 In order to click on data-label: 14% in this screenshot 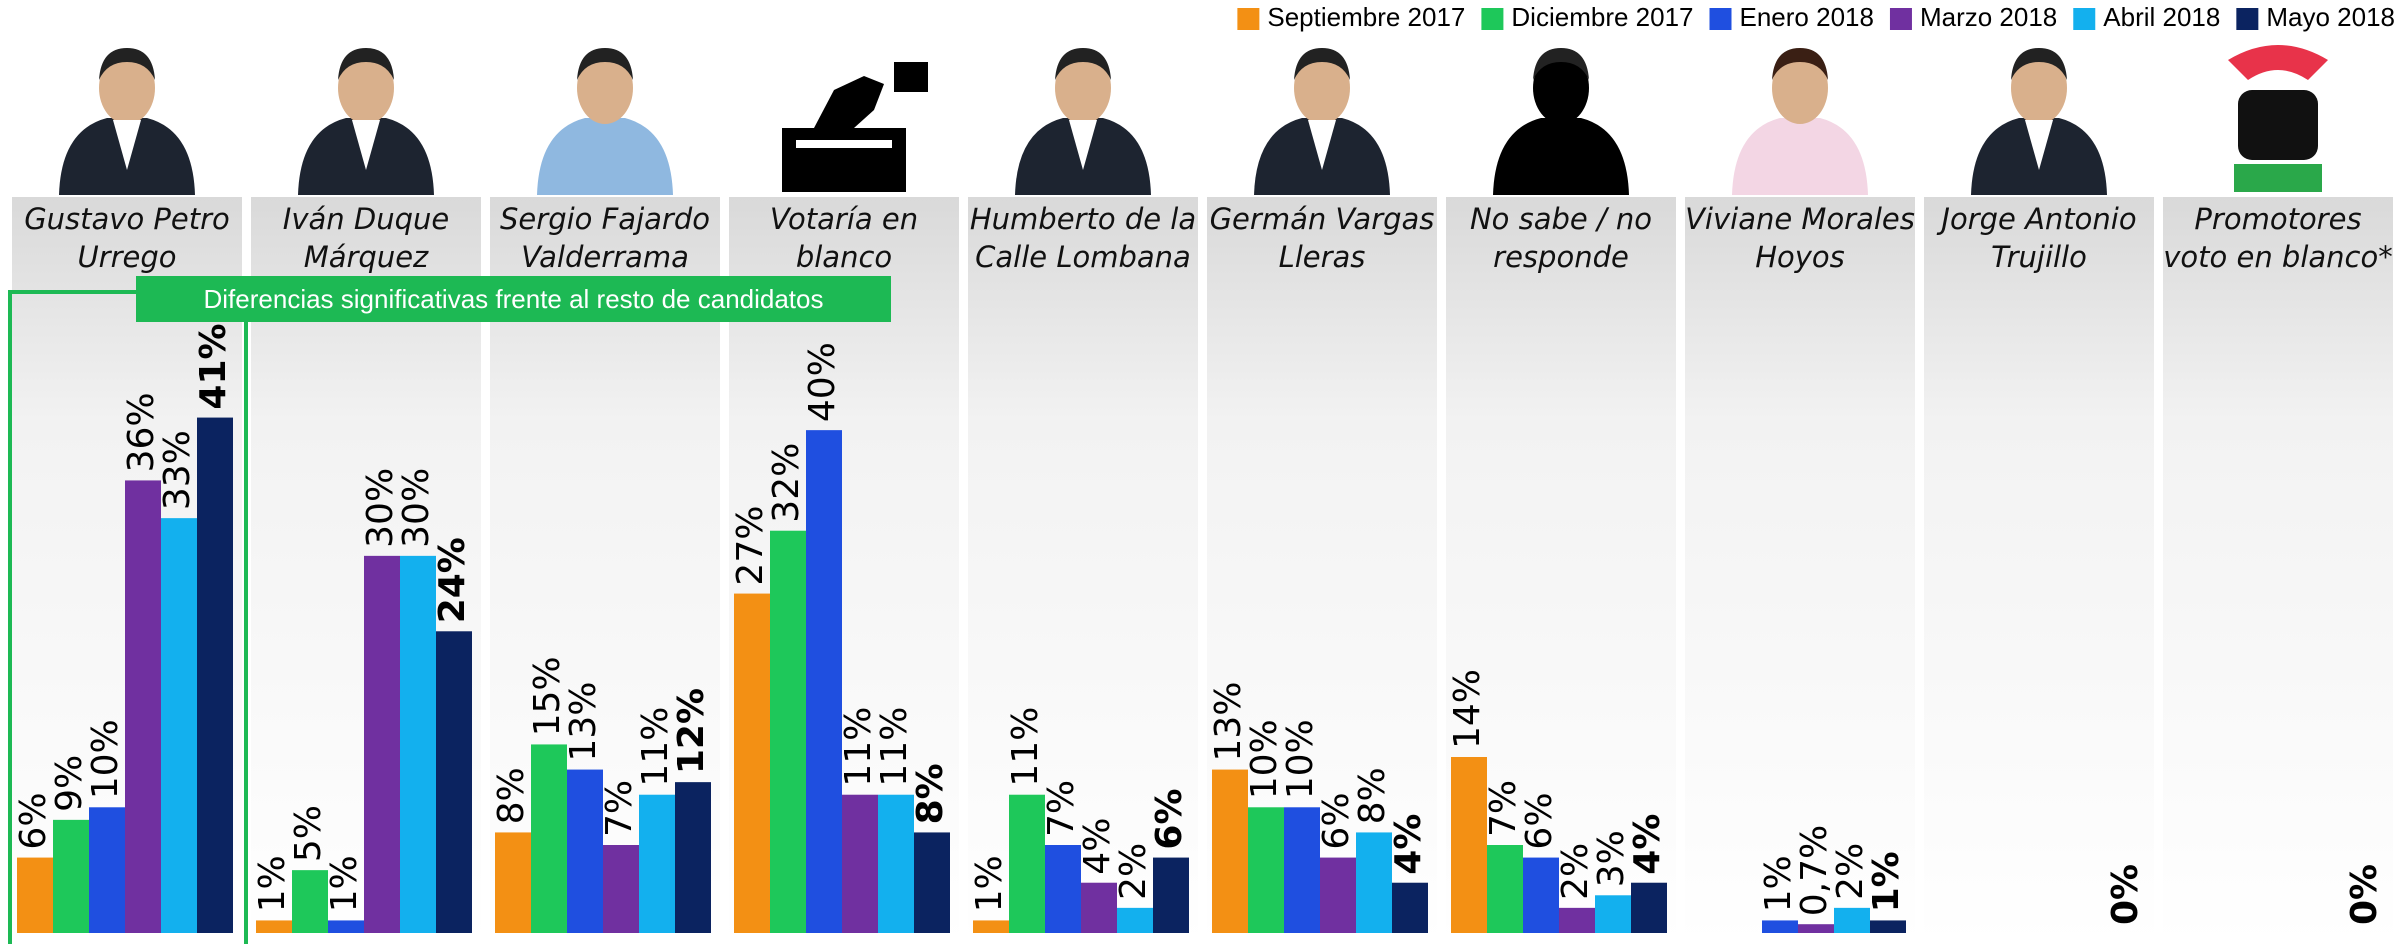, I will do `click(1467, 709)`.